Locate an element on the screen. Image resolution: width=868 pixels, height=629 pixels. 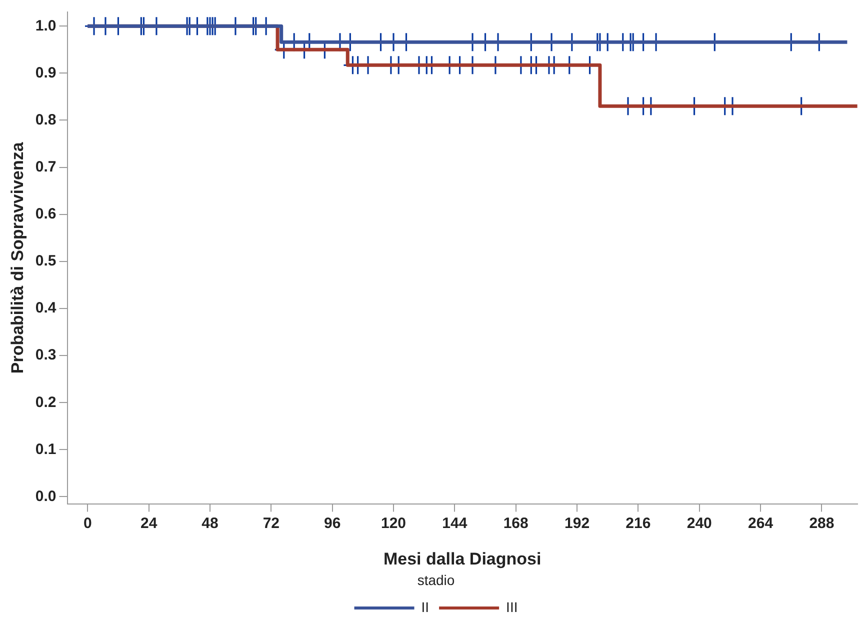
y-tick-label: 0.6 is located at coordinates (45, 214).